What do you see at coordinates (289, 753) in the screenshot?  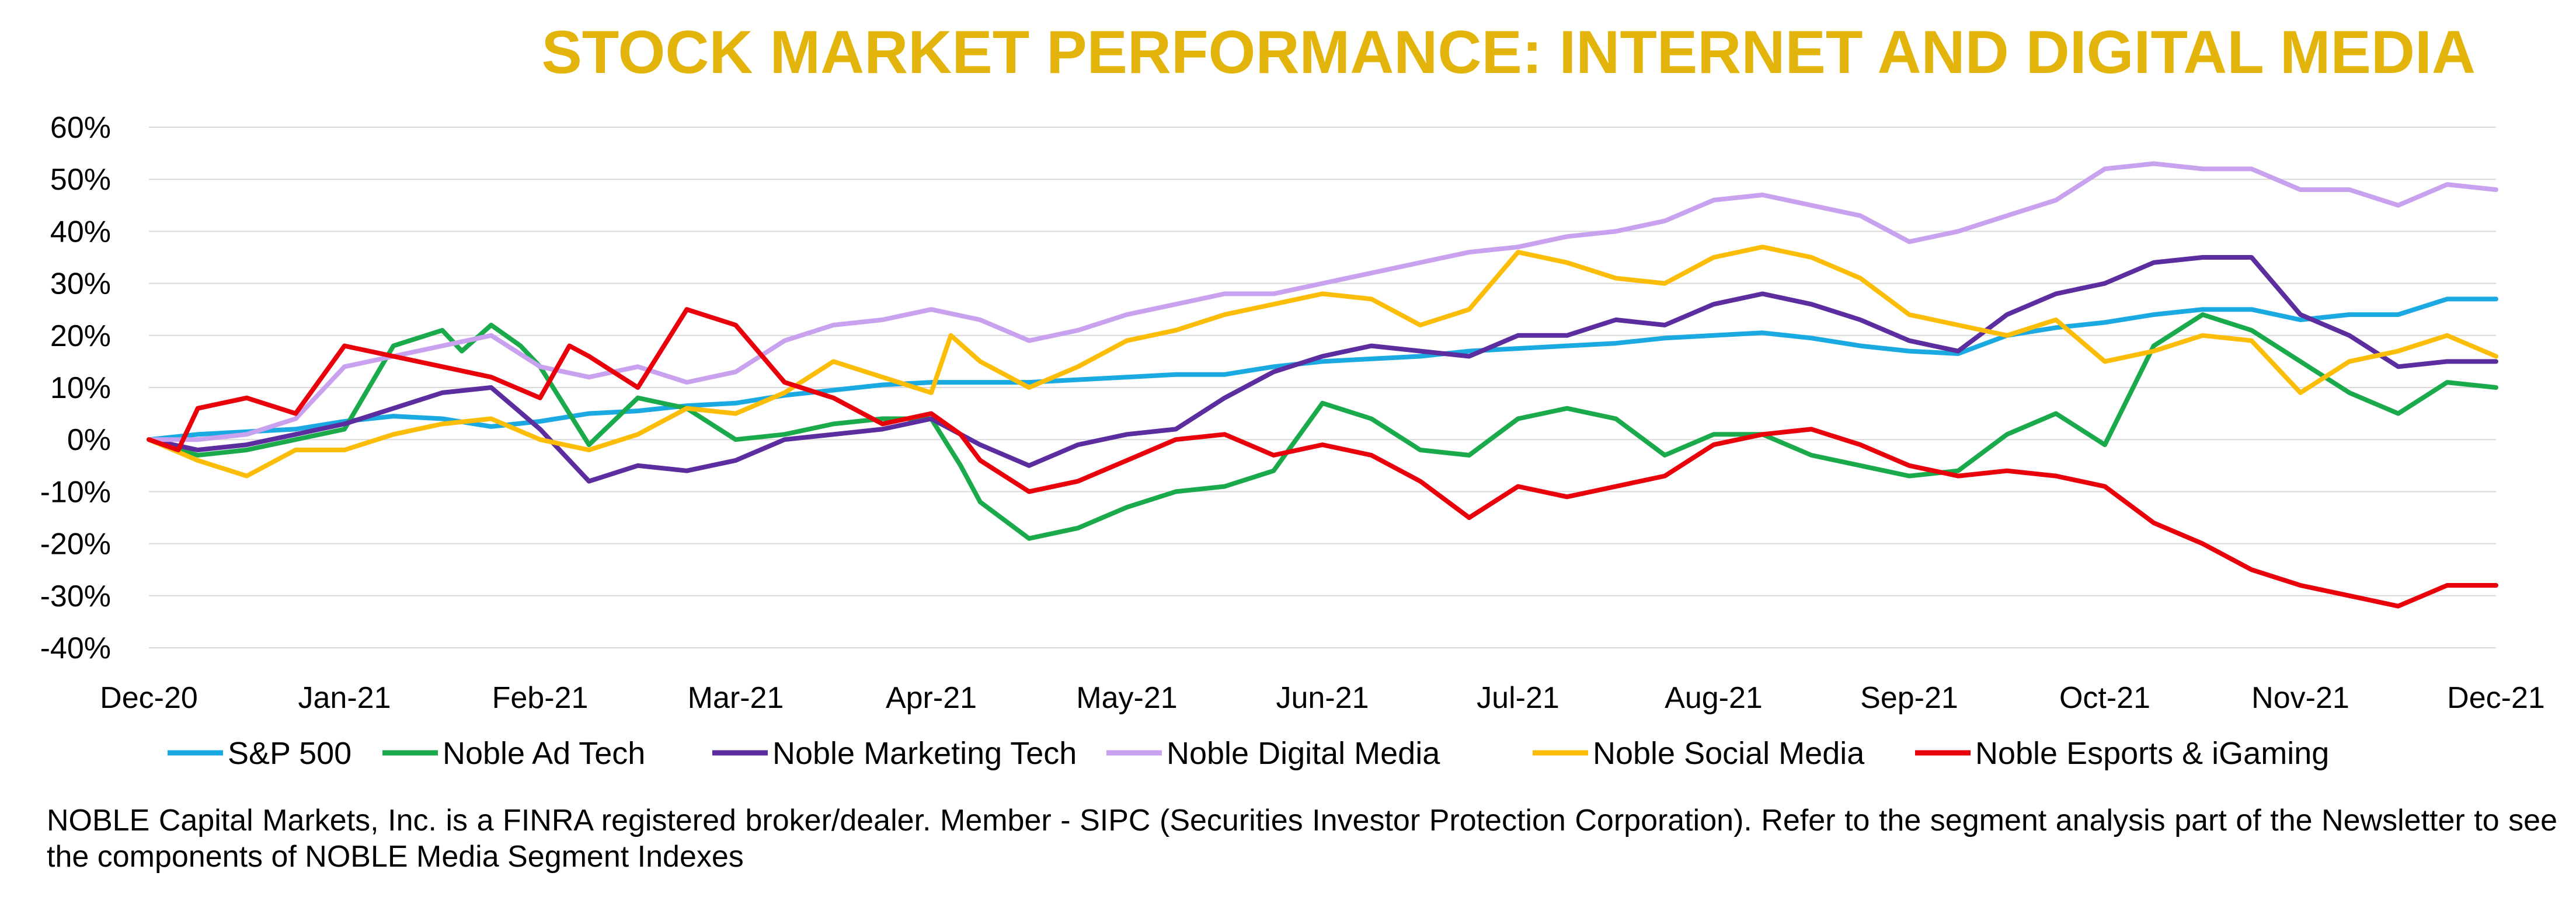 I see `legend-label: S&P 500` at bounding box center [289, 753].